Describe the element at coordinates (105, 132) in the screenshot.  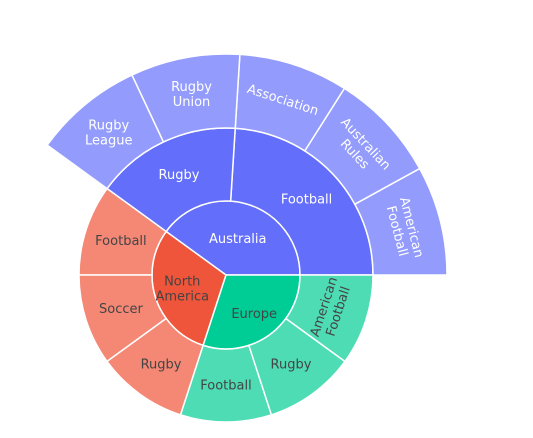
I see `sunburst-segment-australia-rugby-league` at that location.